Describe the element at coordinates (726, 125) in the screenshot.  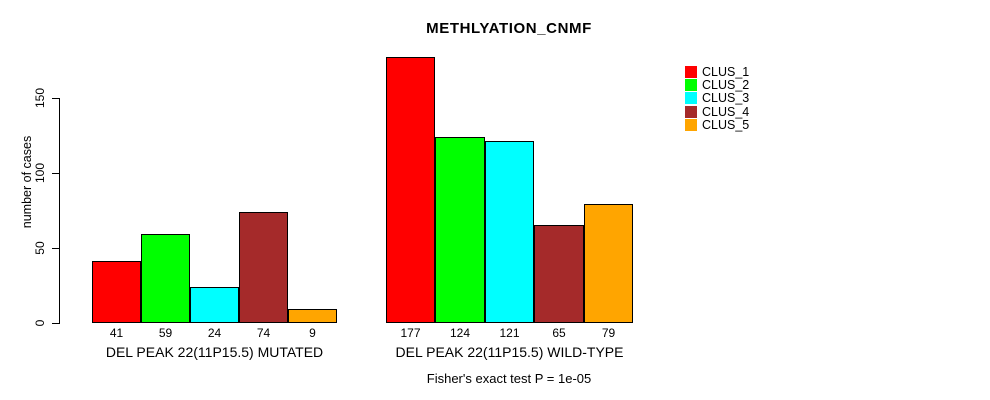
I see `legend-label-clus_5: CLUS_5` at that location.